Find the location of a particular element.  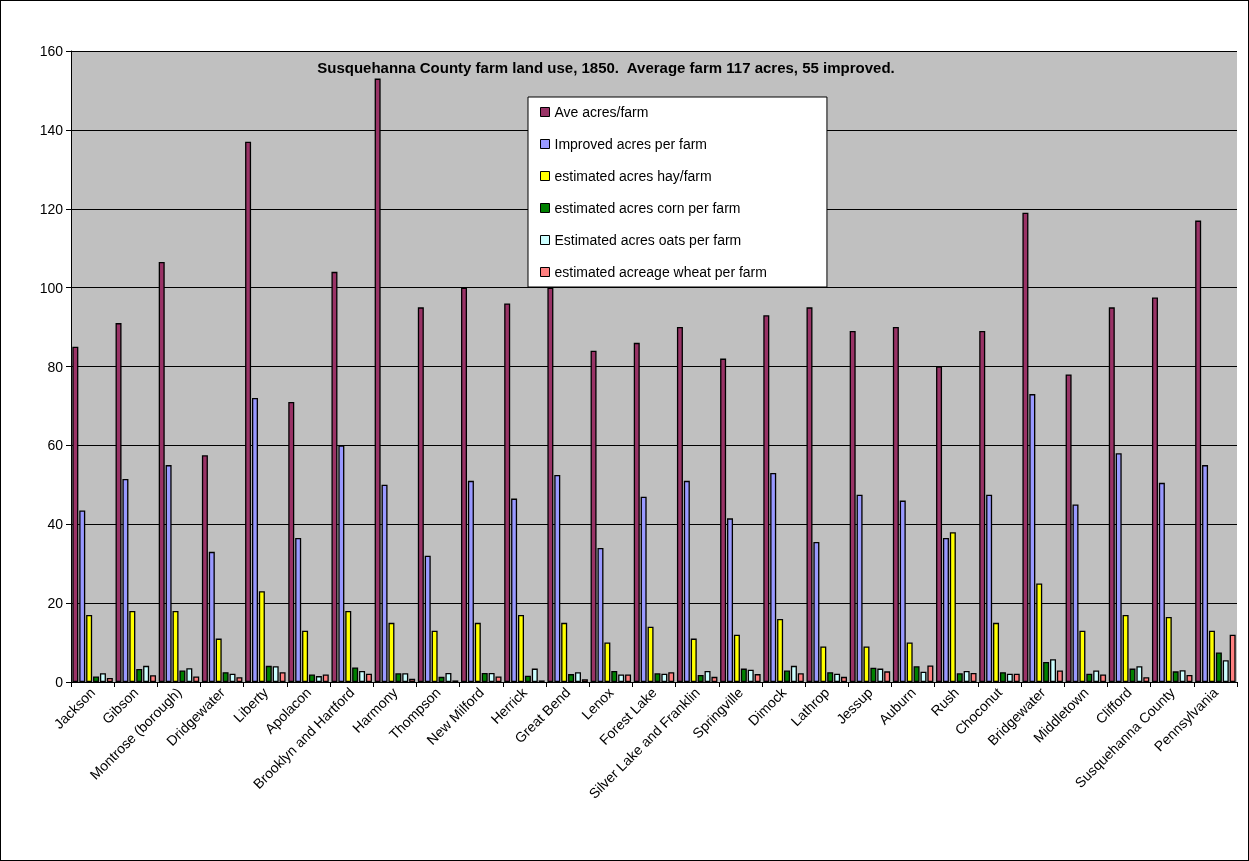

y-tick-label: 20 is located at coordinates (55, 603).